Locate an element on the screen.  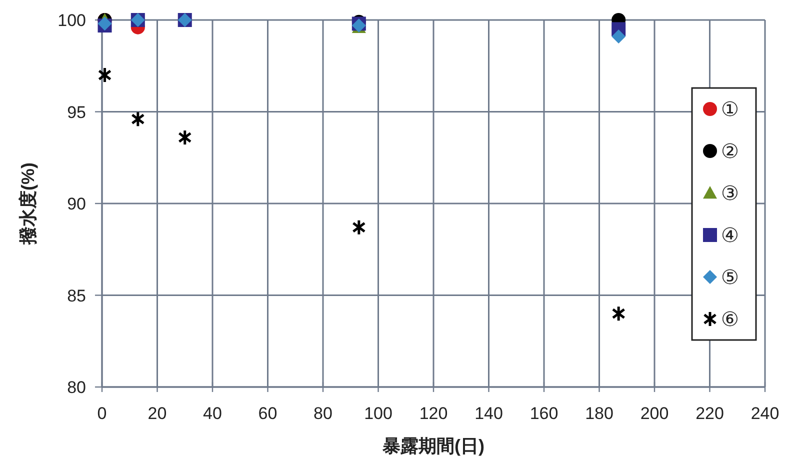
legend-label: ⑥ is located at coordinates (730, 320).